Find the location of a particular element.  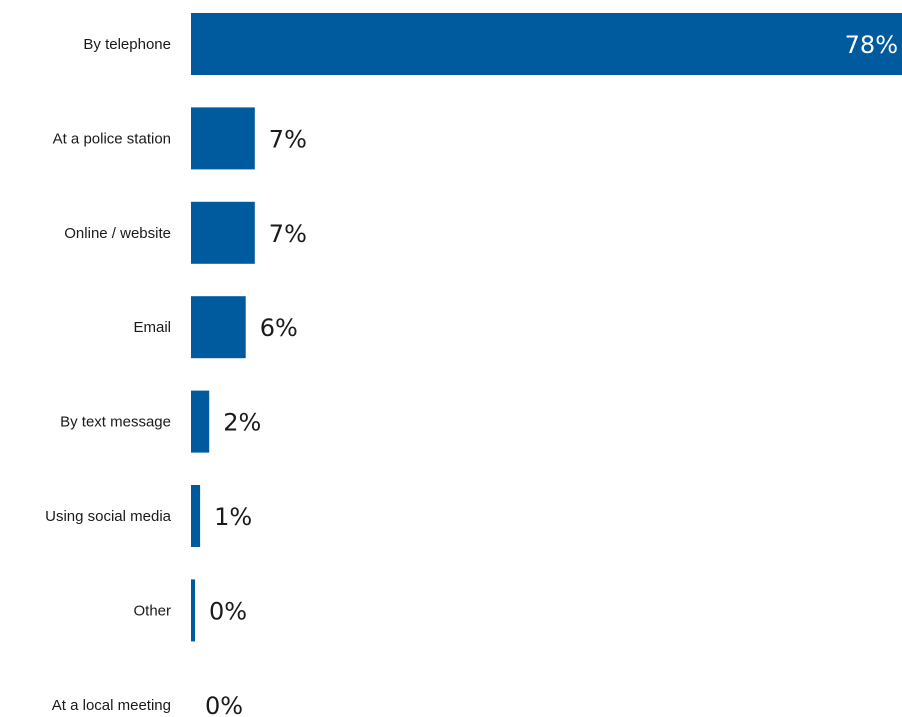

bar-by-text-message is located at coordinates (200, 421).